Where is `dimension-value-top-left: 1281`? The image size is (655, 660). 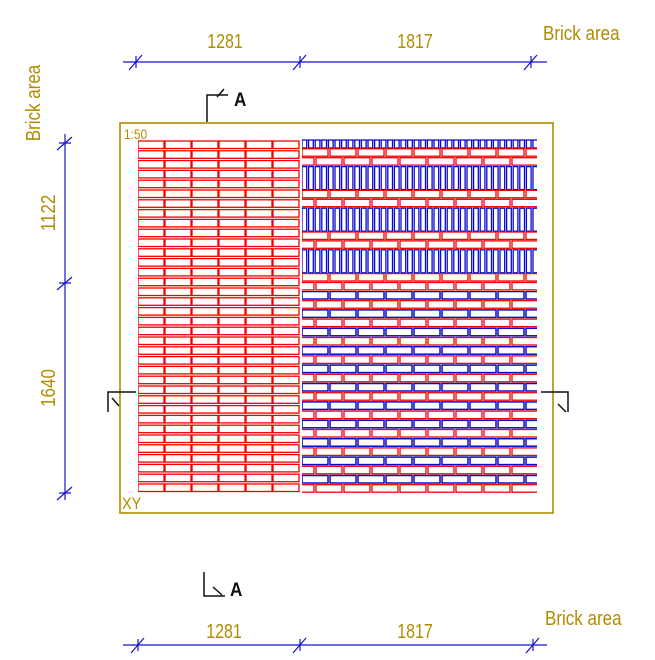
dimension-value-top-left: 1281 is located at coordinates (225, 42).